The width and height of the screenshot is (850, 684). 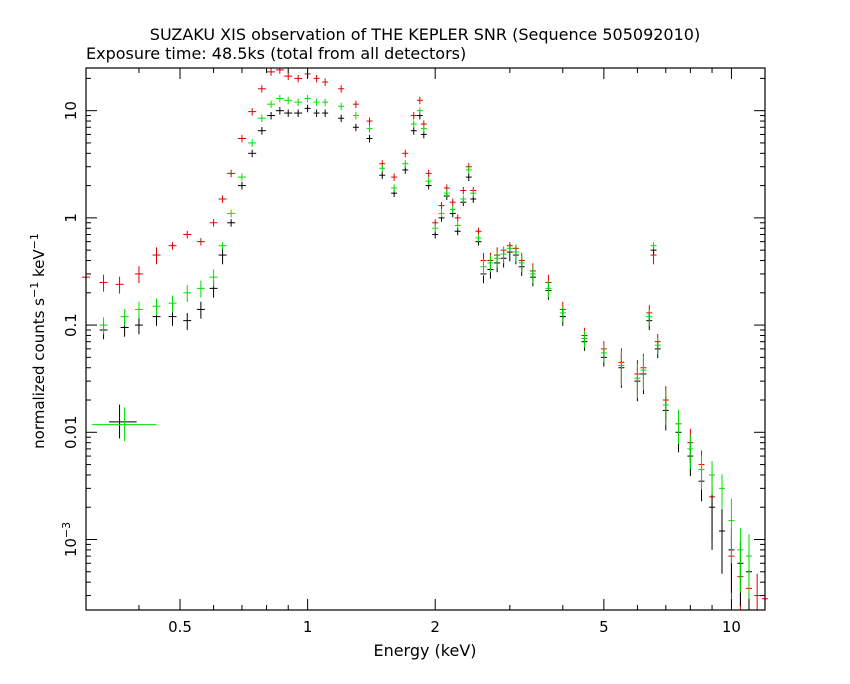 What do you see at coordinates (604, 627) in the screenshot?
I see `x-tick-label: 5` at bounding box center [604, 627].